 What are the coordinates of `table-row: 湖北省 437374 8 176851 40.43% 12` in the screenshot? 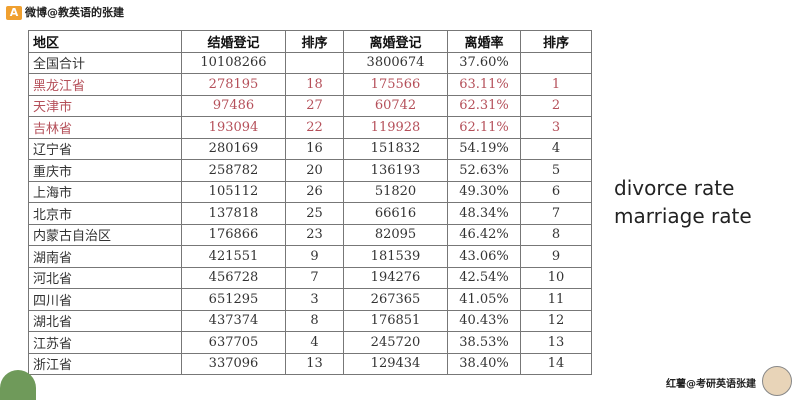 It's located at (310, 320).